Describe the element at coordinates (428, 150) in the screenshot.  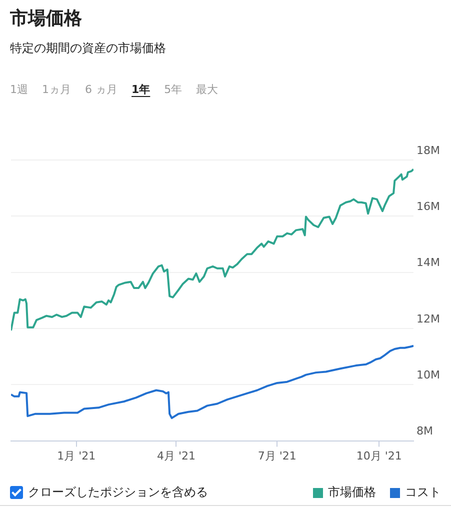
I see `y-tick-label: 18M` at that location.